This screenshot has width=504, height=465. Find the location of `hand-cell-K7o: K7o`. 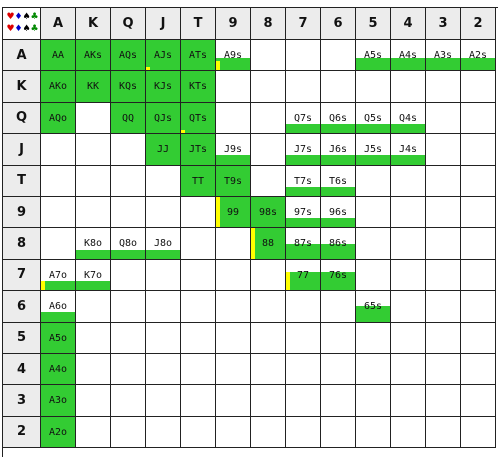

hand-cell-K7o: K7o is located at coordinates (93, 275).